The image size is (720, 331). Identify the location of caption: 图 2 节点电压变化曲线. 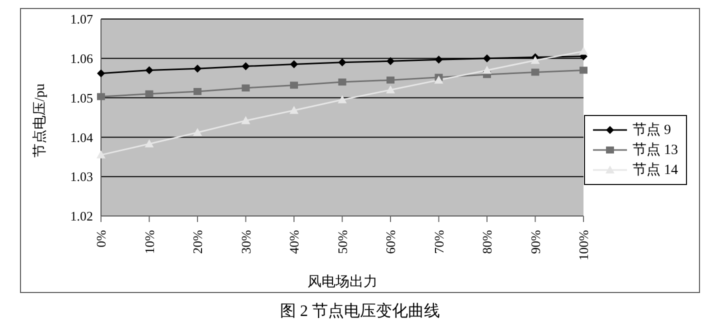
(360, 312).